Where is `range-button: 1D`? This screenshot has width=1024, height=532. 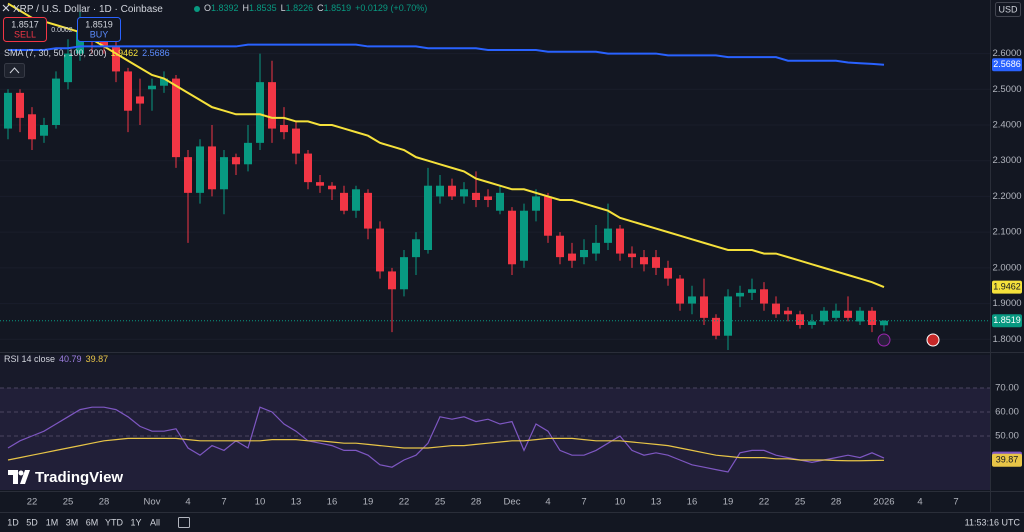 range-button: 1D is located at coordinates (13, 522).